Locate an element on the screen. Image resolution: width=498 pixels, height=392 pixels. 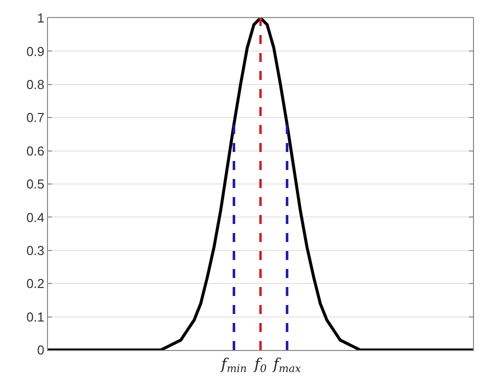
y-tick-label: 0 is located at coordinates (40, 350).